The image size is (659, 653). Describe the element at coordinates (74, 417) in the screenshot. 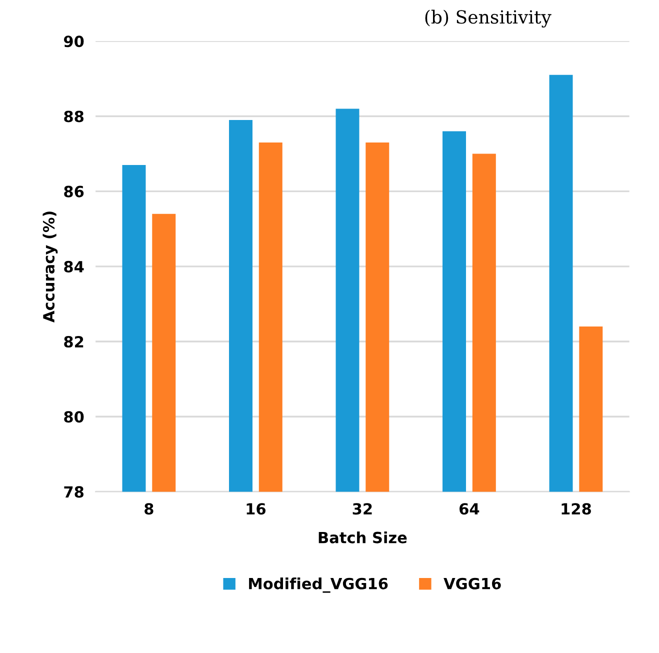

I see `y-tick-label: 80` at that location.